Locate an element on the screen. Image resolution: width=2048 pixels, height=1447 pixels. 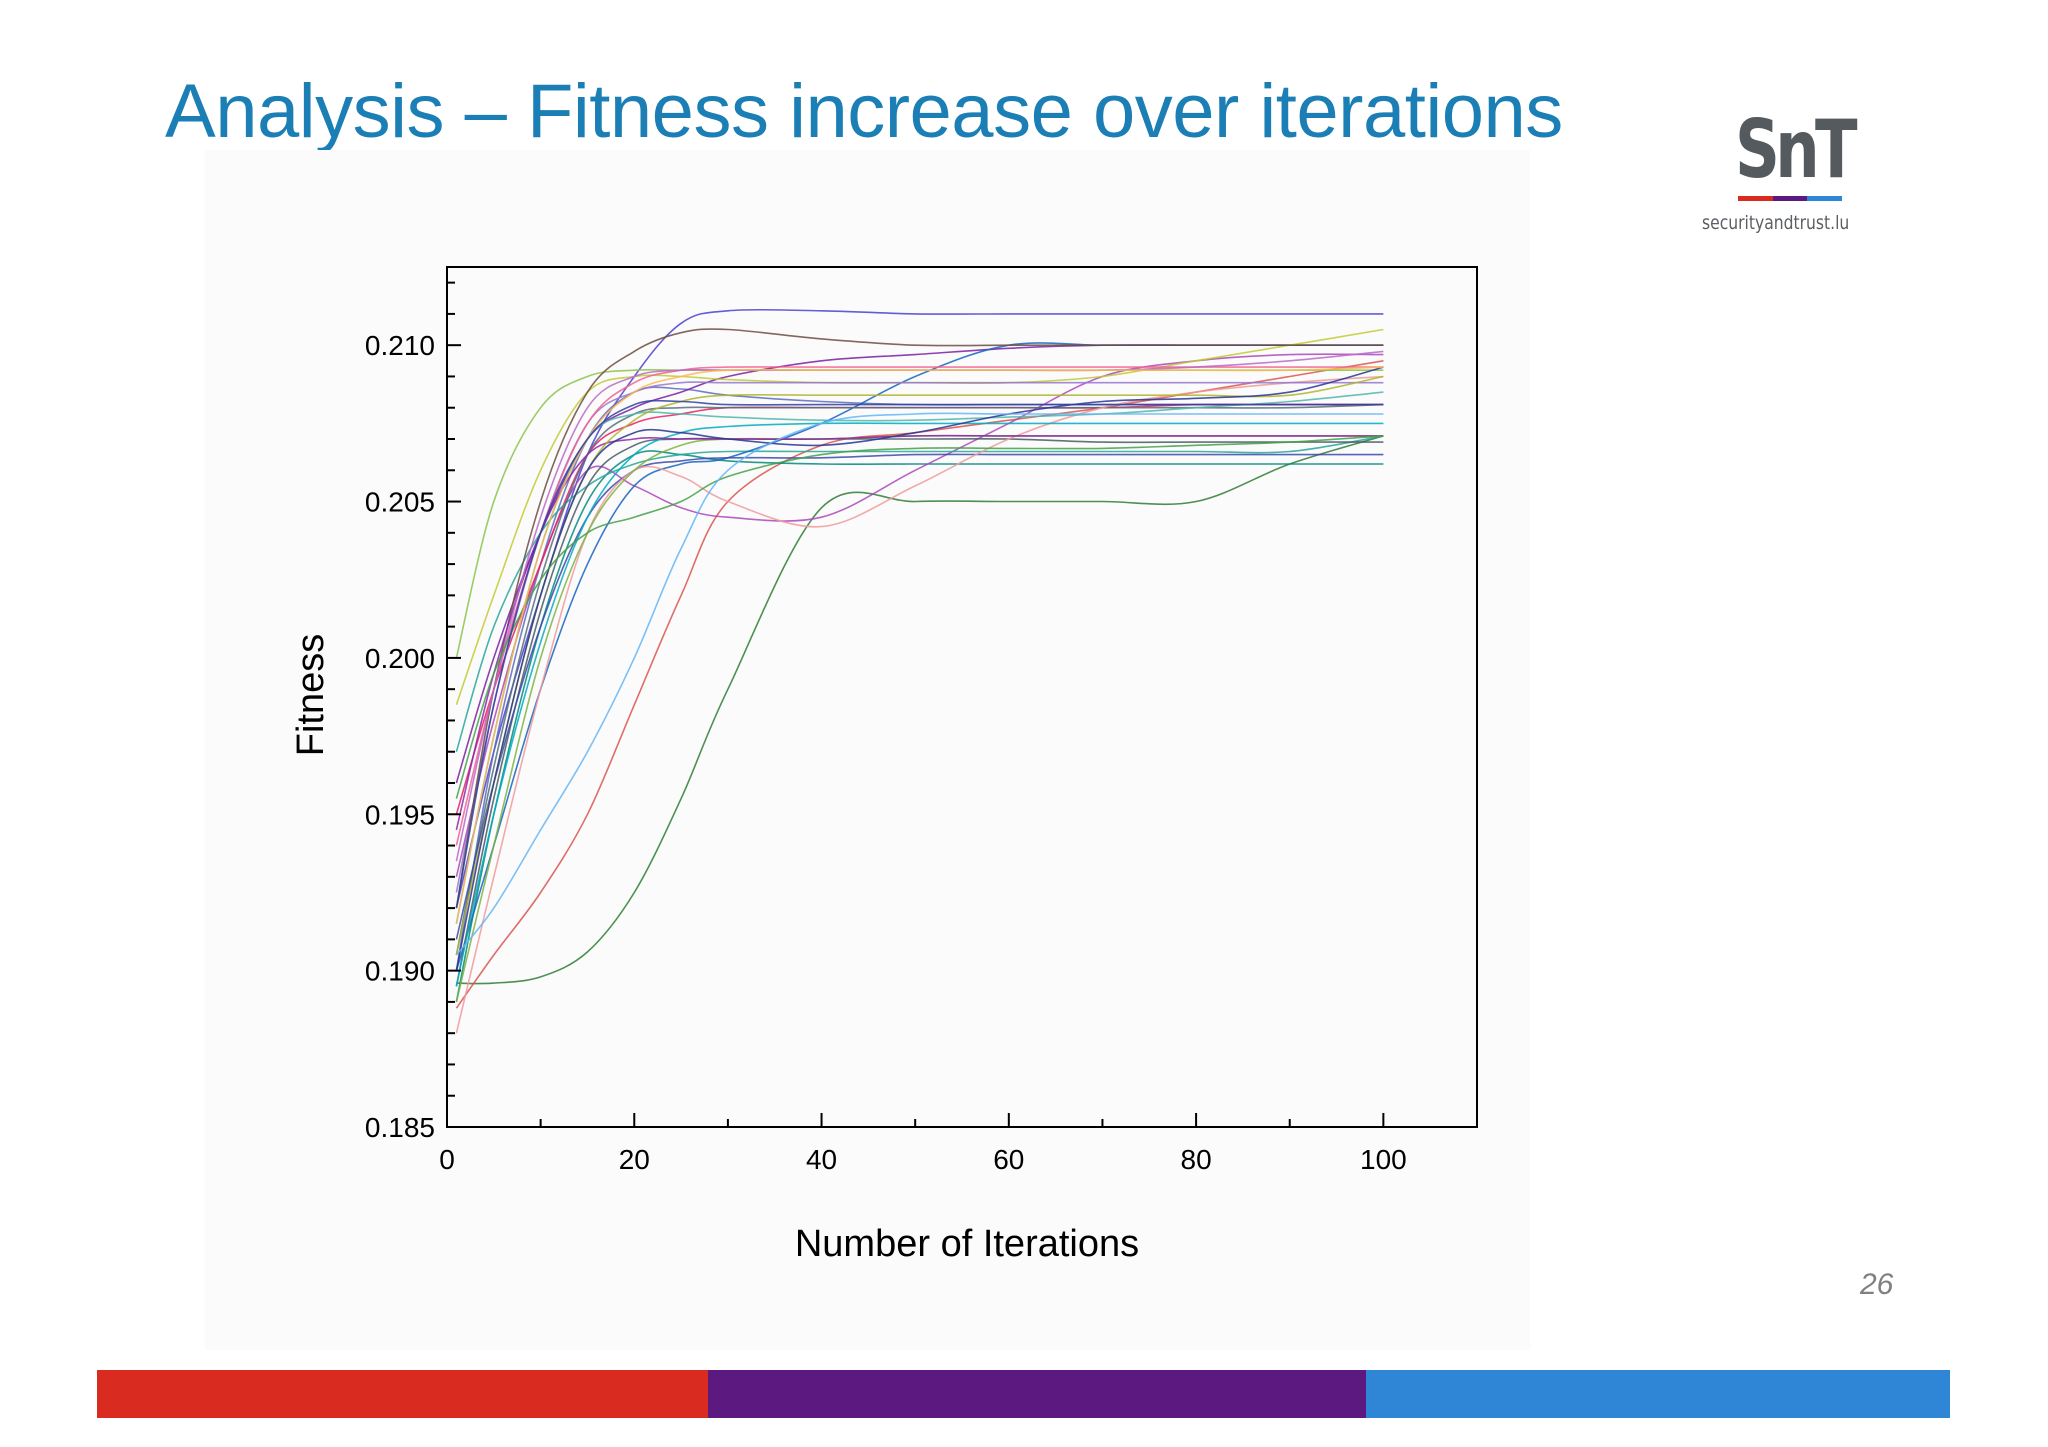
logo-mark: SnT is located at coordinates (1796, 149).